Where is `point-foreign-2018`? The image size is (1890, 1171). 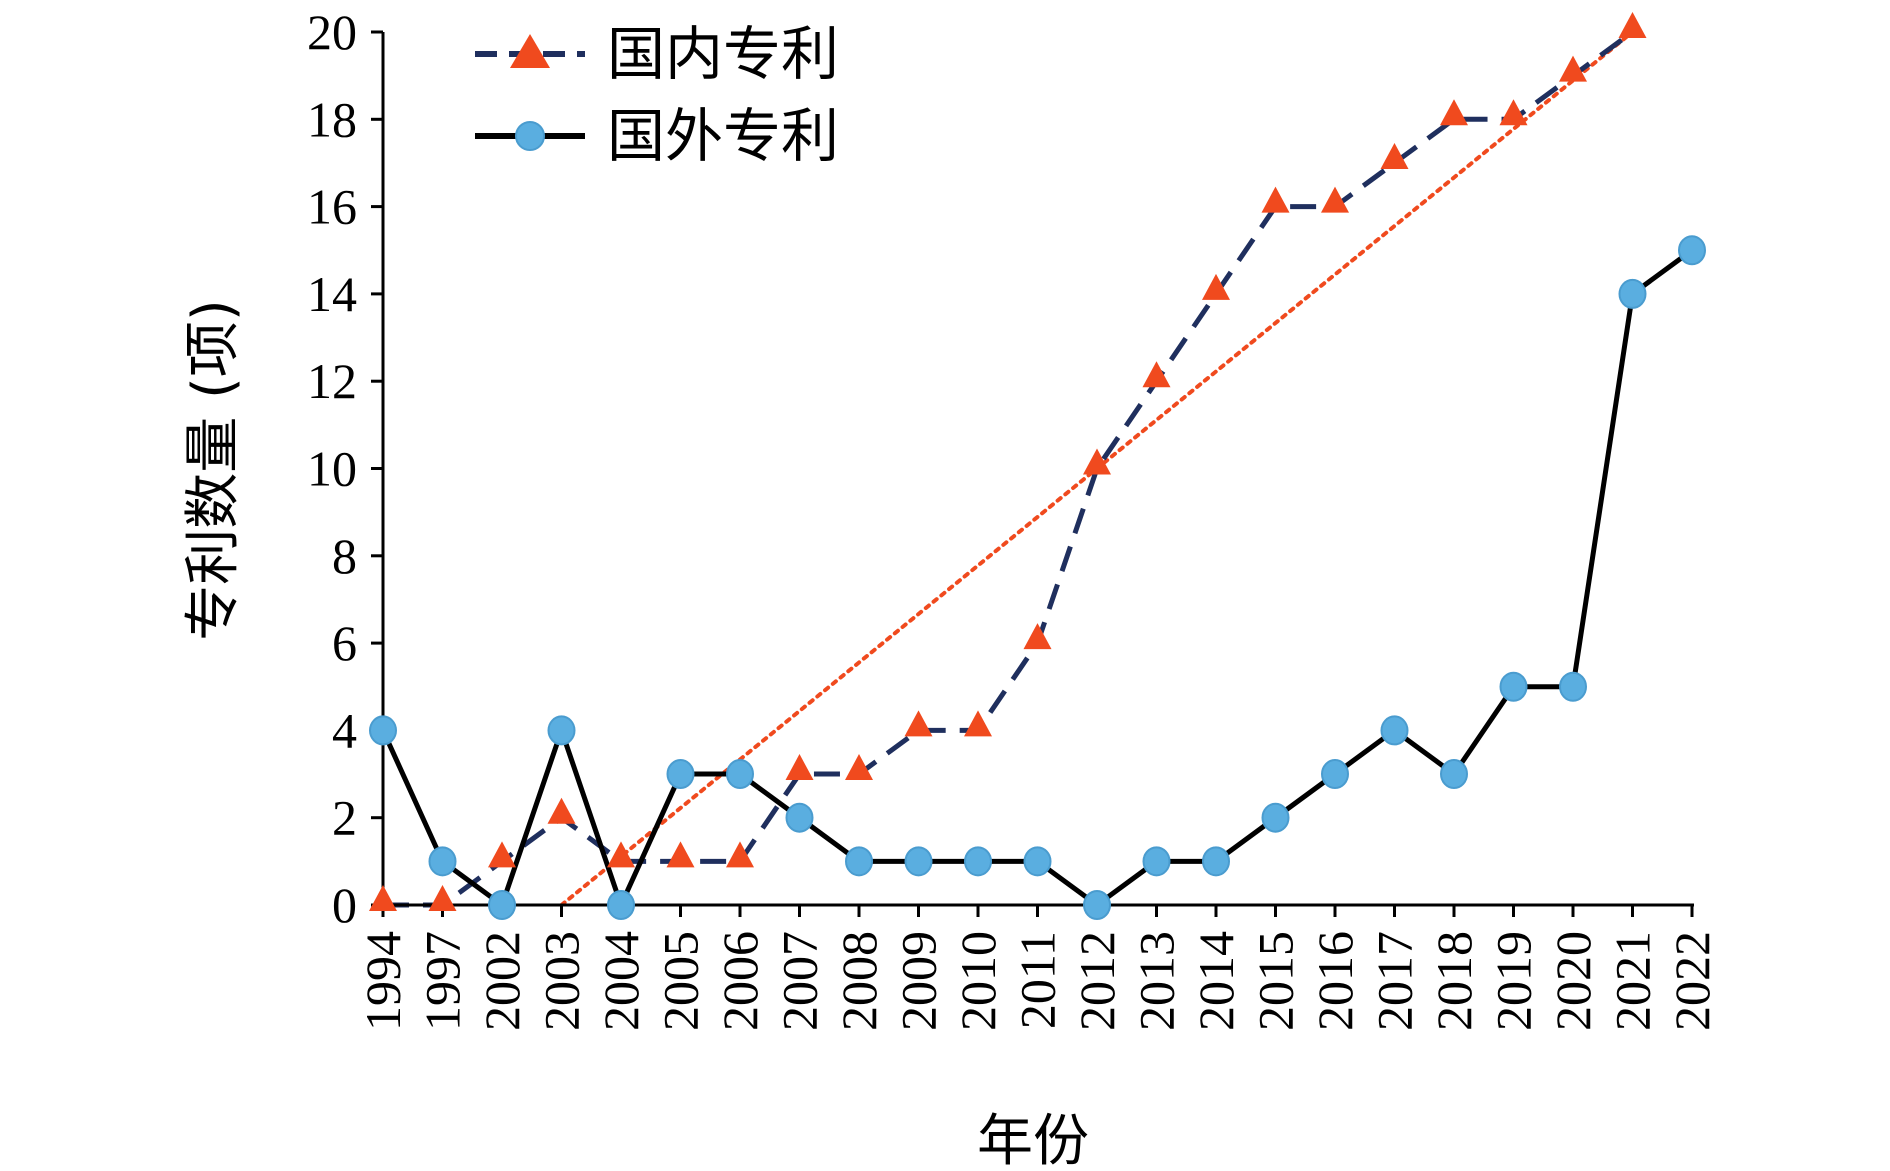
point-foreign-2018 is located at coordinates (1454, 774).